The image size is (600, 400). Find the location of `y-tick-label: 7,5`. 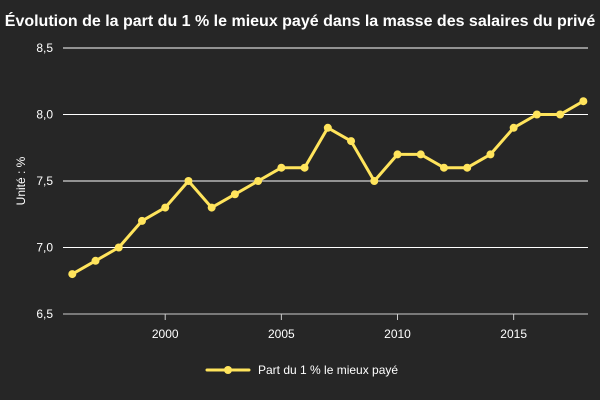

y-tick-label: 7,5 is located at coordinates (44, 181).